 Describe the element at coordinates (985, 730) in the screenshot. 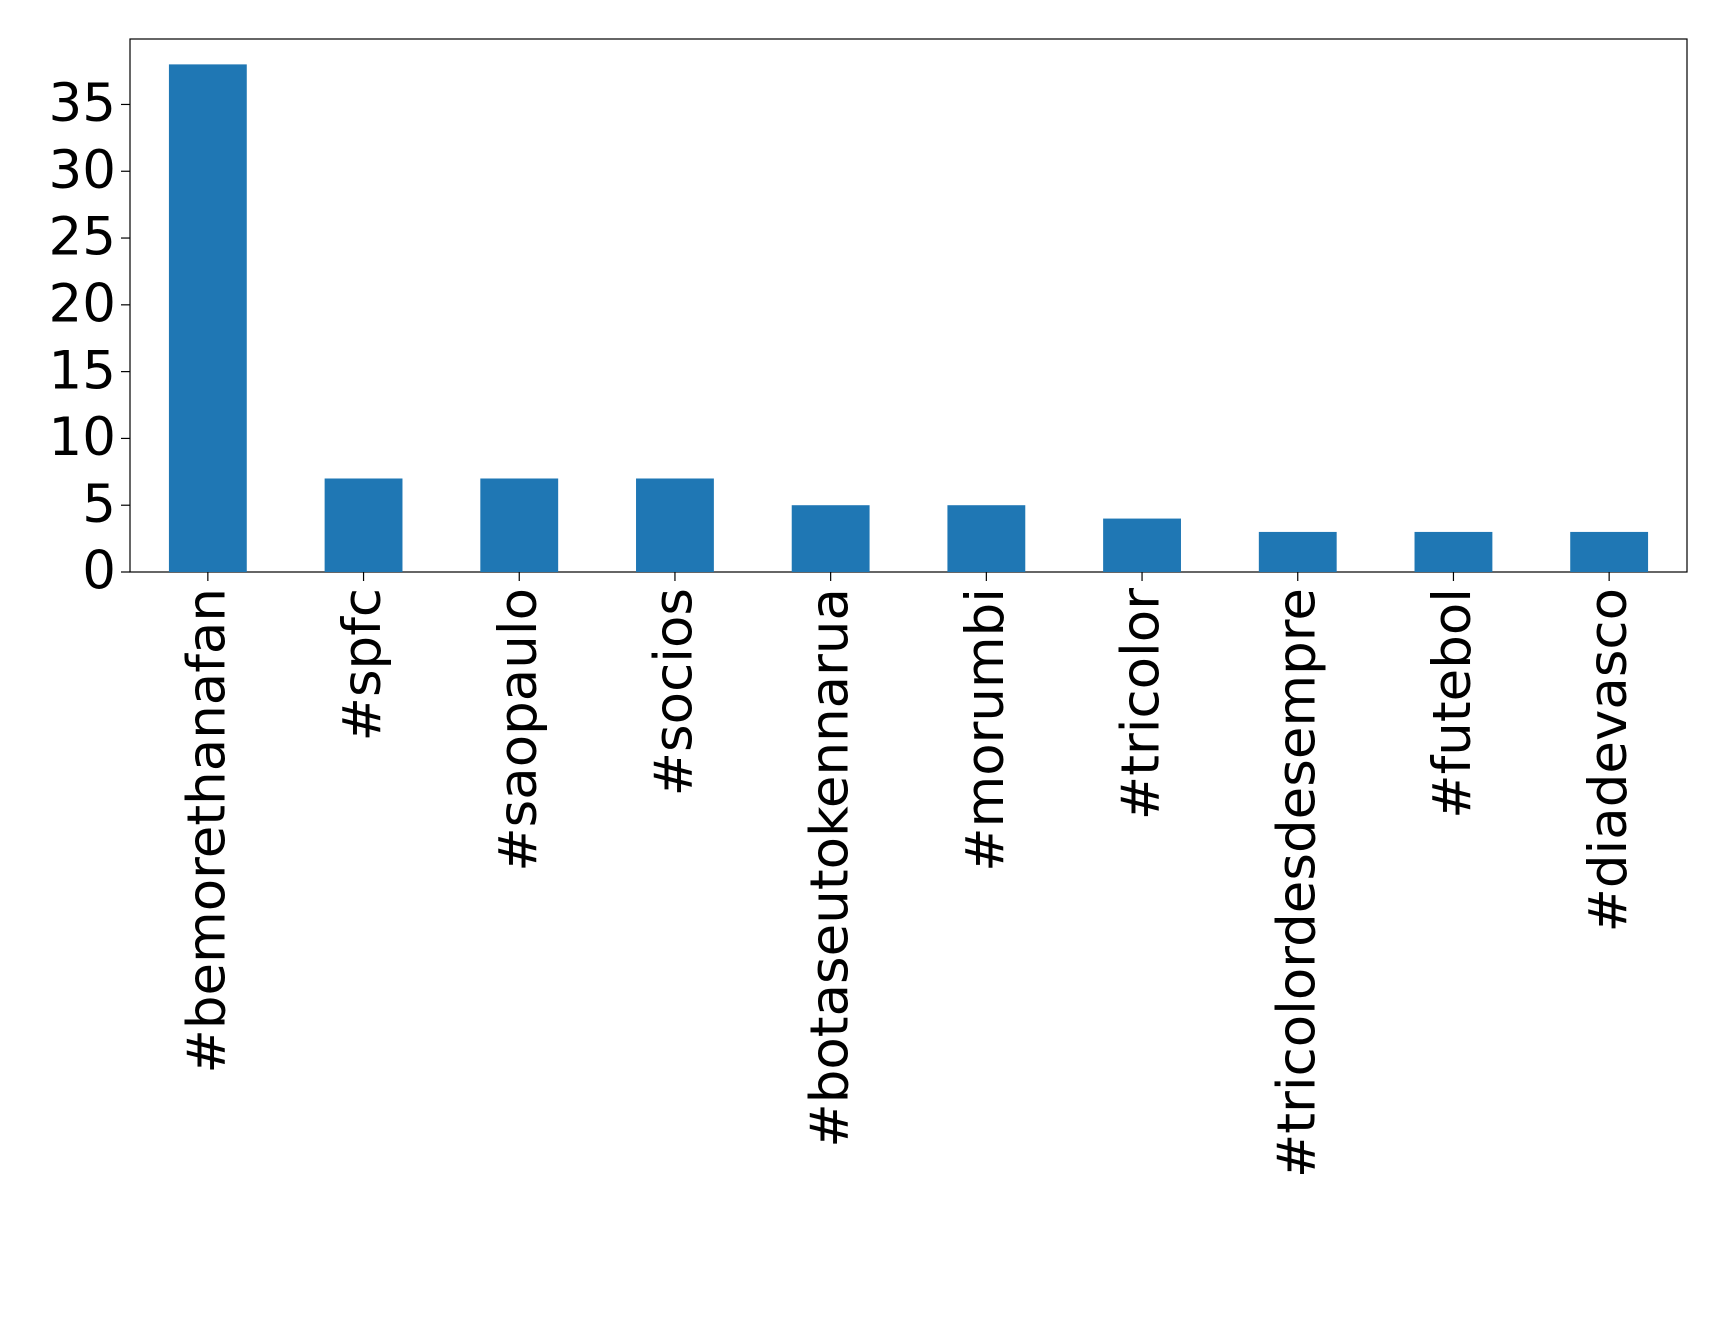

I see `x-tick-label: #morumbi` at that location.